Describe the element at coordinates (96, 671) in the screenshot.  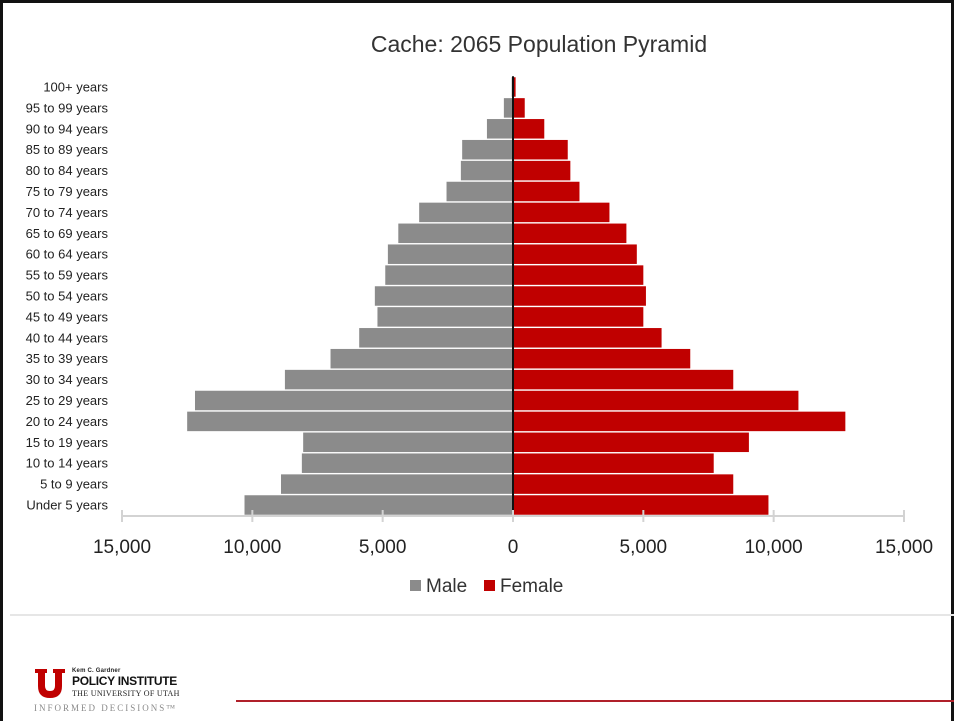
I see `logo-kem-text: Kem C. Gardner` at that location.